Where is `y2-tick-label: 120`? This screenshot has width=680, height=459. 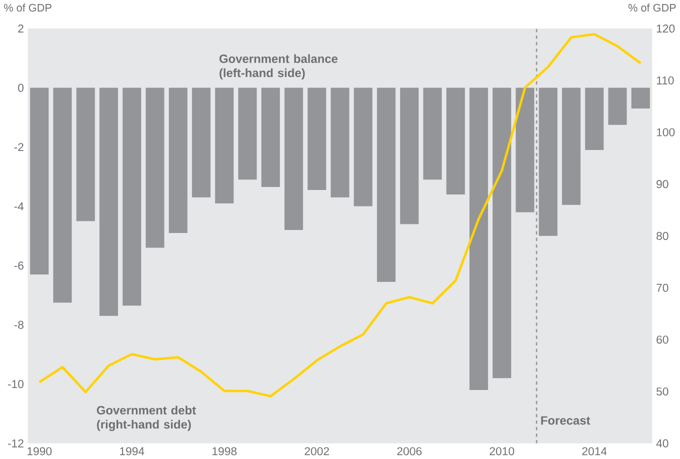 y2-tick-label: 120 is located at coordinates (665, 28).